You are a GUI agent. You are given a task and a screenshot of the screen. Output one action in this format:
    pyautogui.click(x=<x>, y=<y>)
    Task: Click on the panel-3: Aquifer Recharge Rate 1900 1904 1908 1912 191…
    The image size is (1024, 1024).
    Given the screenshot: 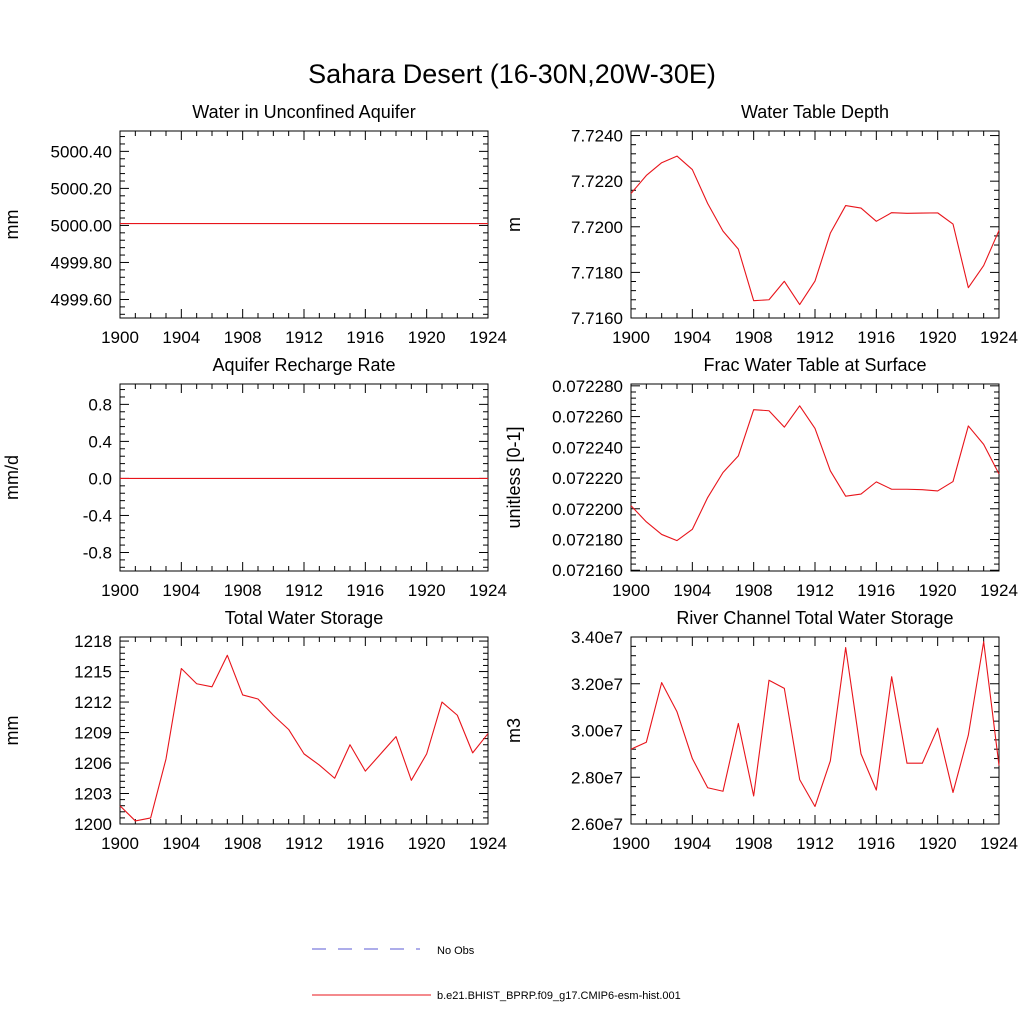 What is the action you would take?
    pyautogui.click(x=254, y=477)
    